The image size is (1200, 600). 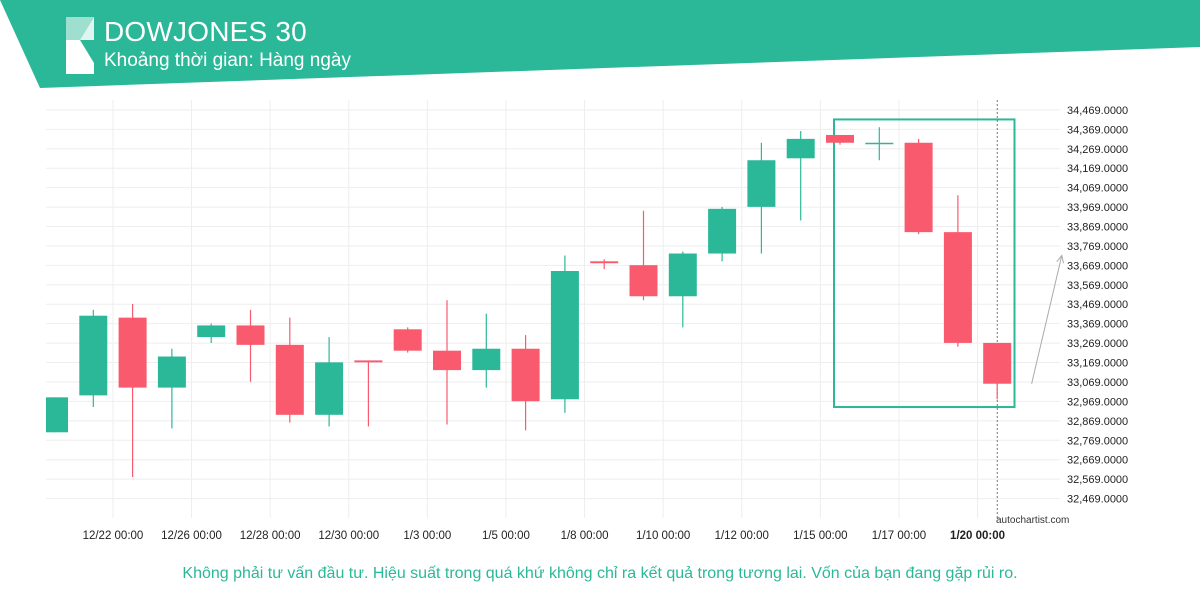 I want to click on header-banner-shape, so click(x=600, y=44).